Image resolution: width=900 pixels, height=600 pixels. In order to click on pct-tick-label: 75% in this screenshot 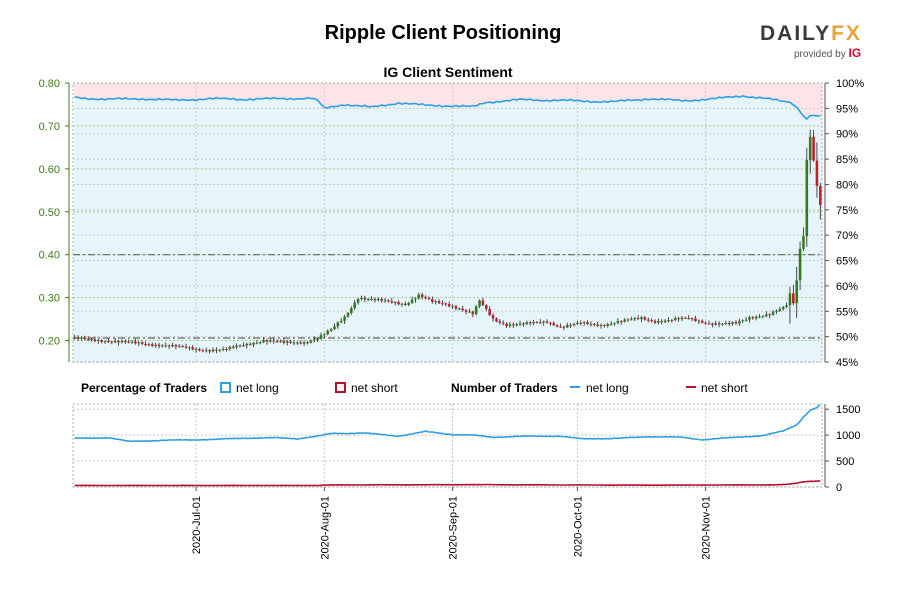, I will do `click(847, 211)`.